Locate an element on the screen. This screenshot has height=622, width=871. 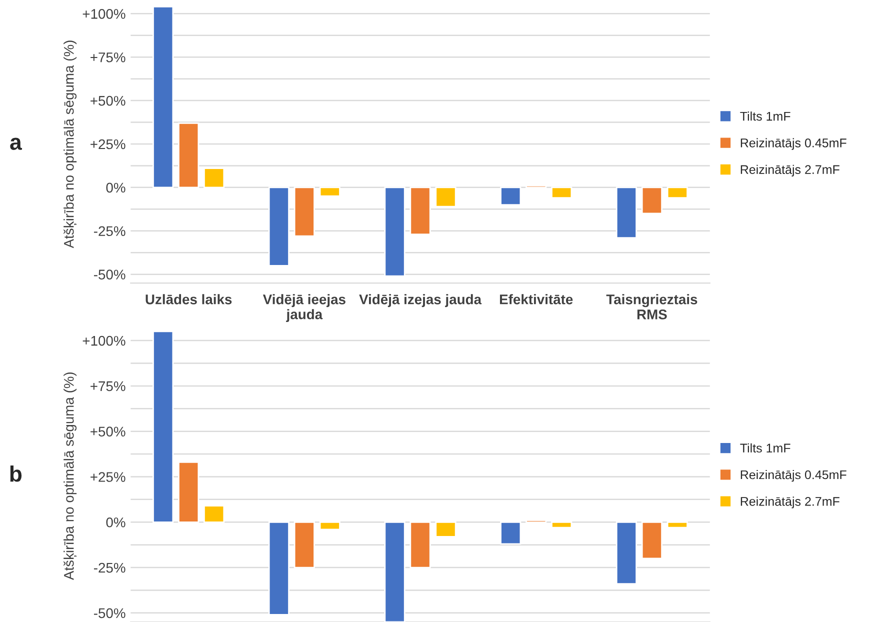
text: a is located at coordinates (16, 144).